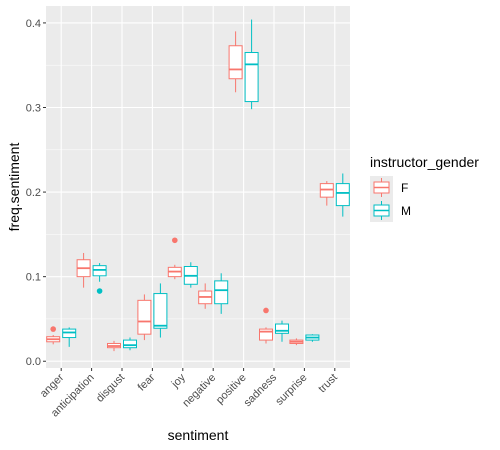  I want to click on legend-label-F: F, so click(404, 188).